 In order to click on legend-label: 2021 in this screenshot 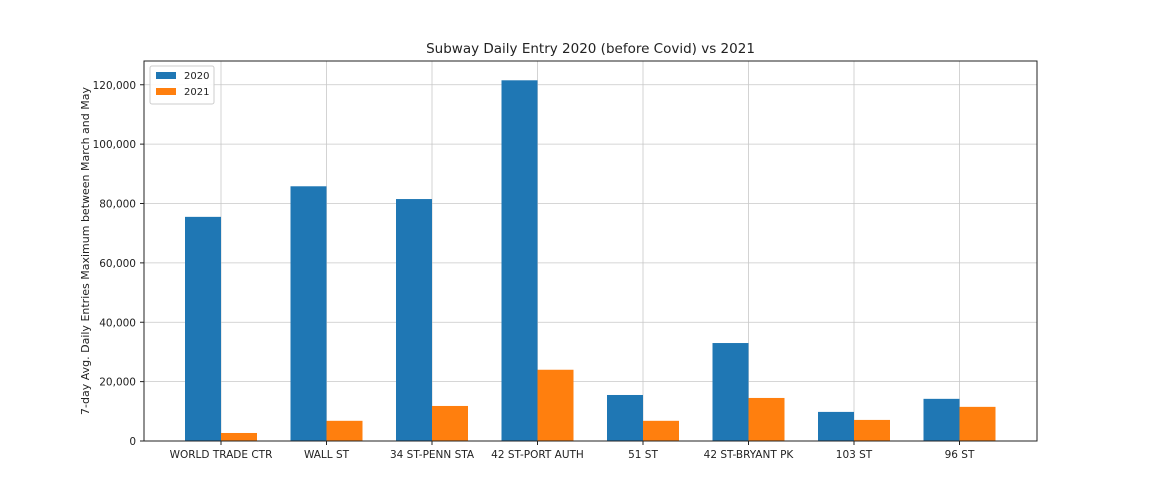, I will do `click(196, 92)`.